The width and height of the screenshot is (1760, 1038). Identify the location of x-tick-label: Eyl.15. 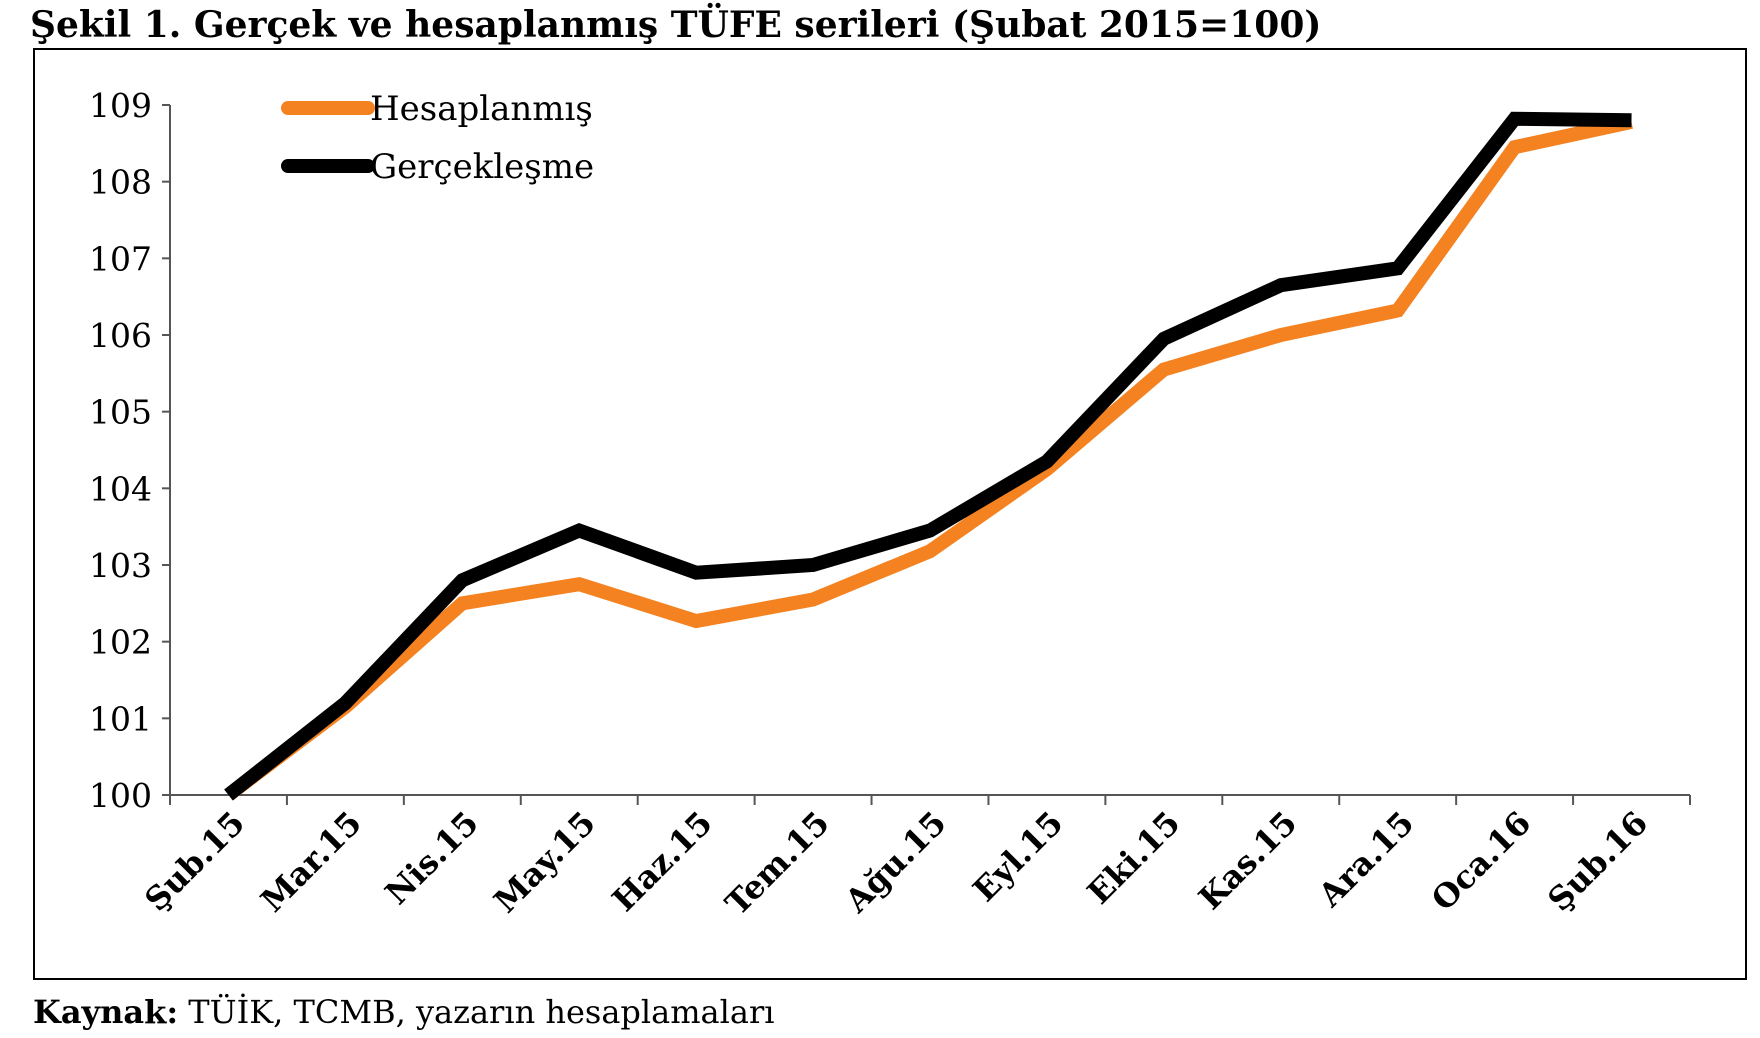
(1017, 856).